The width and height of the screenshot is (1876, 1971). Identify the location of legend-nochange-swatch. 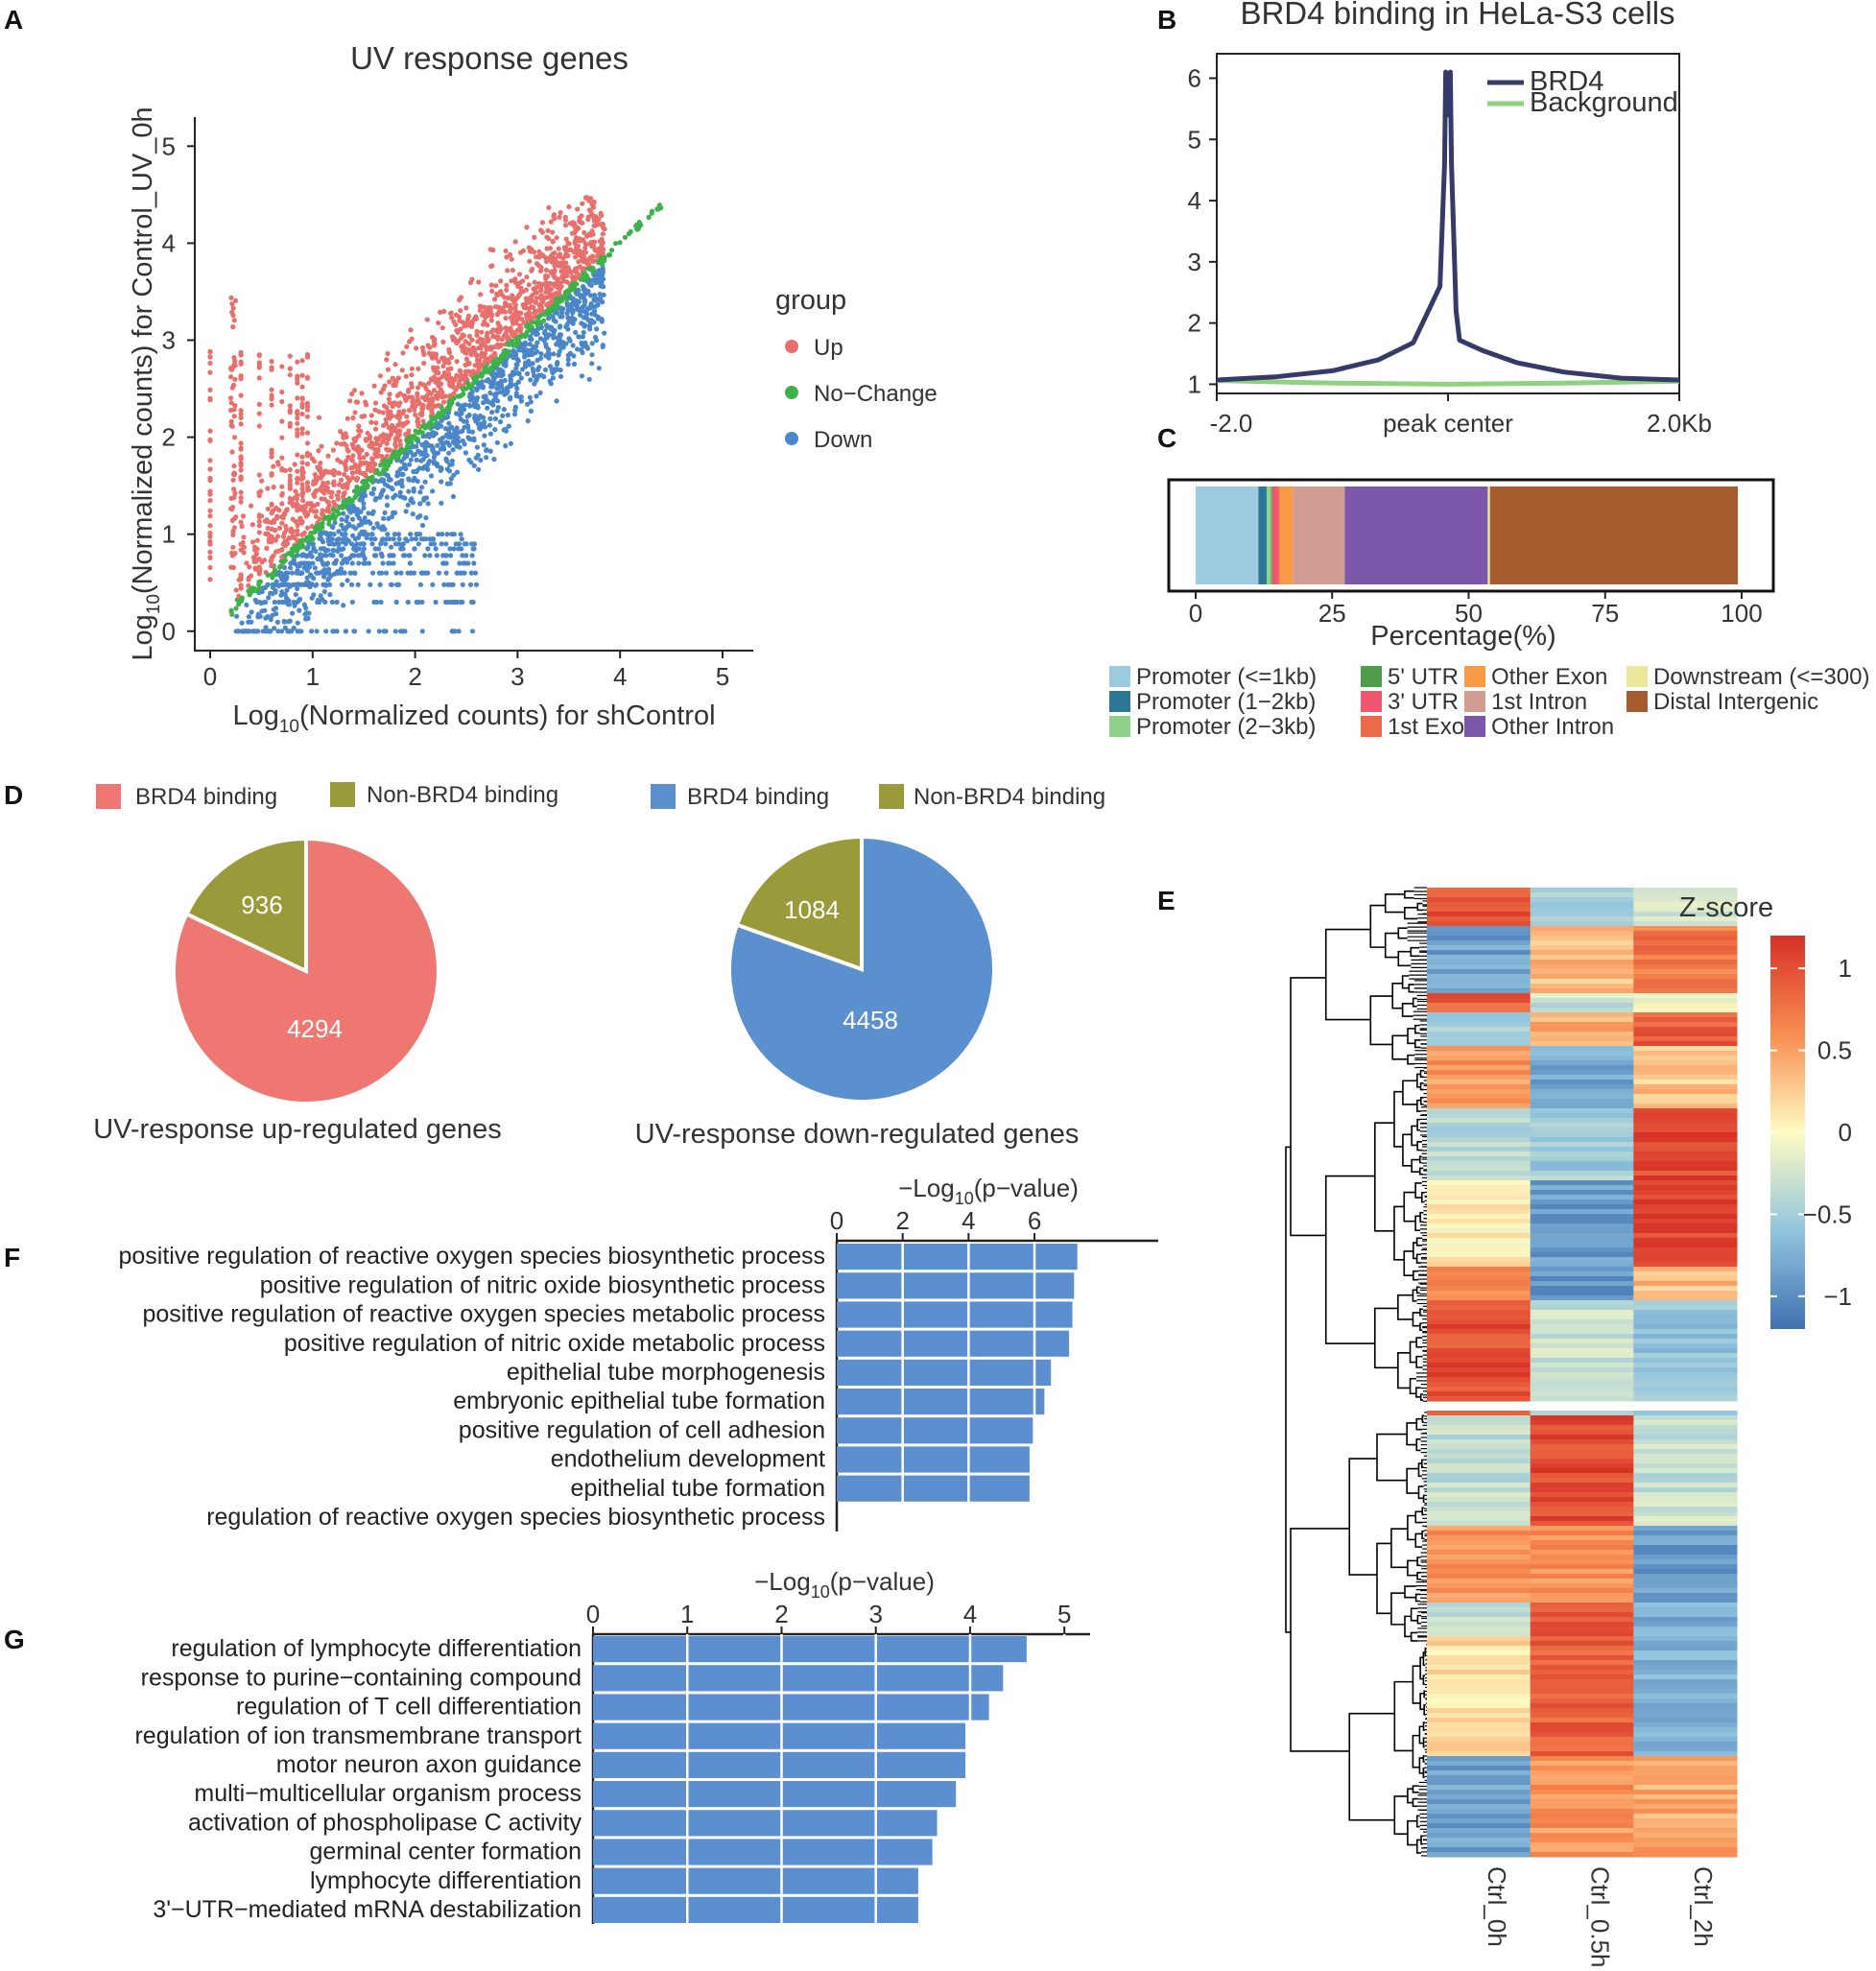
(791, 393).